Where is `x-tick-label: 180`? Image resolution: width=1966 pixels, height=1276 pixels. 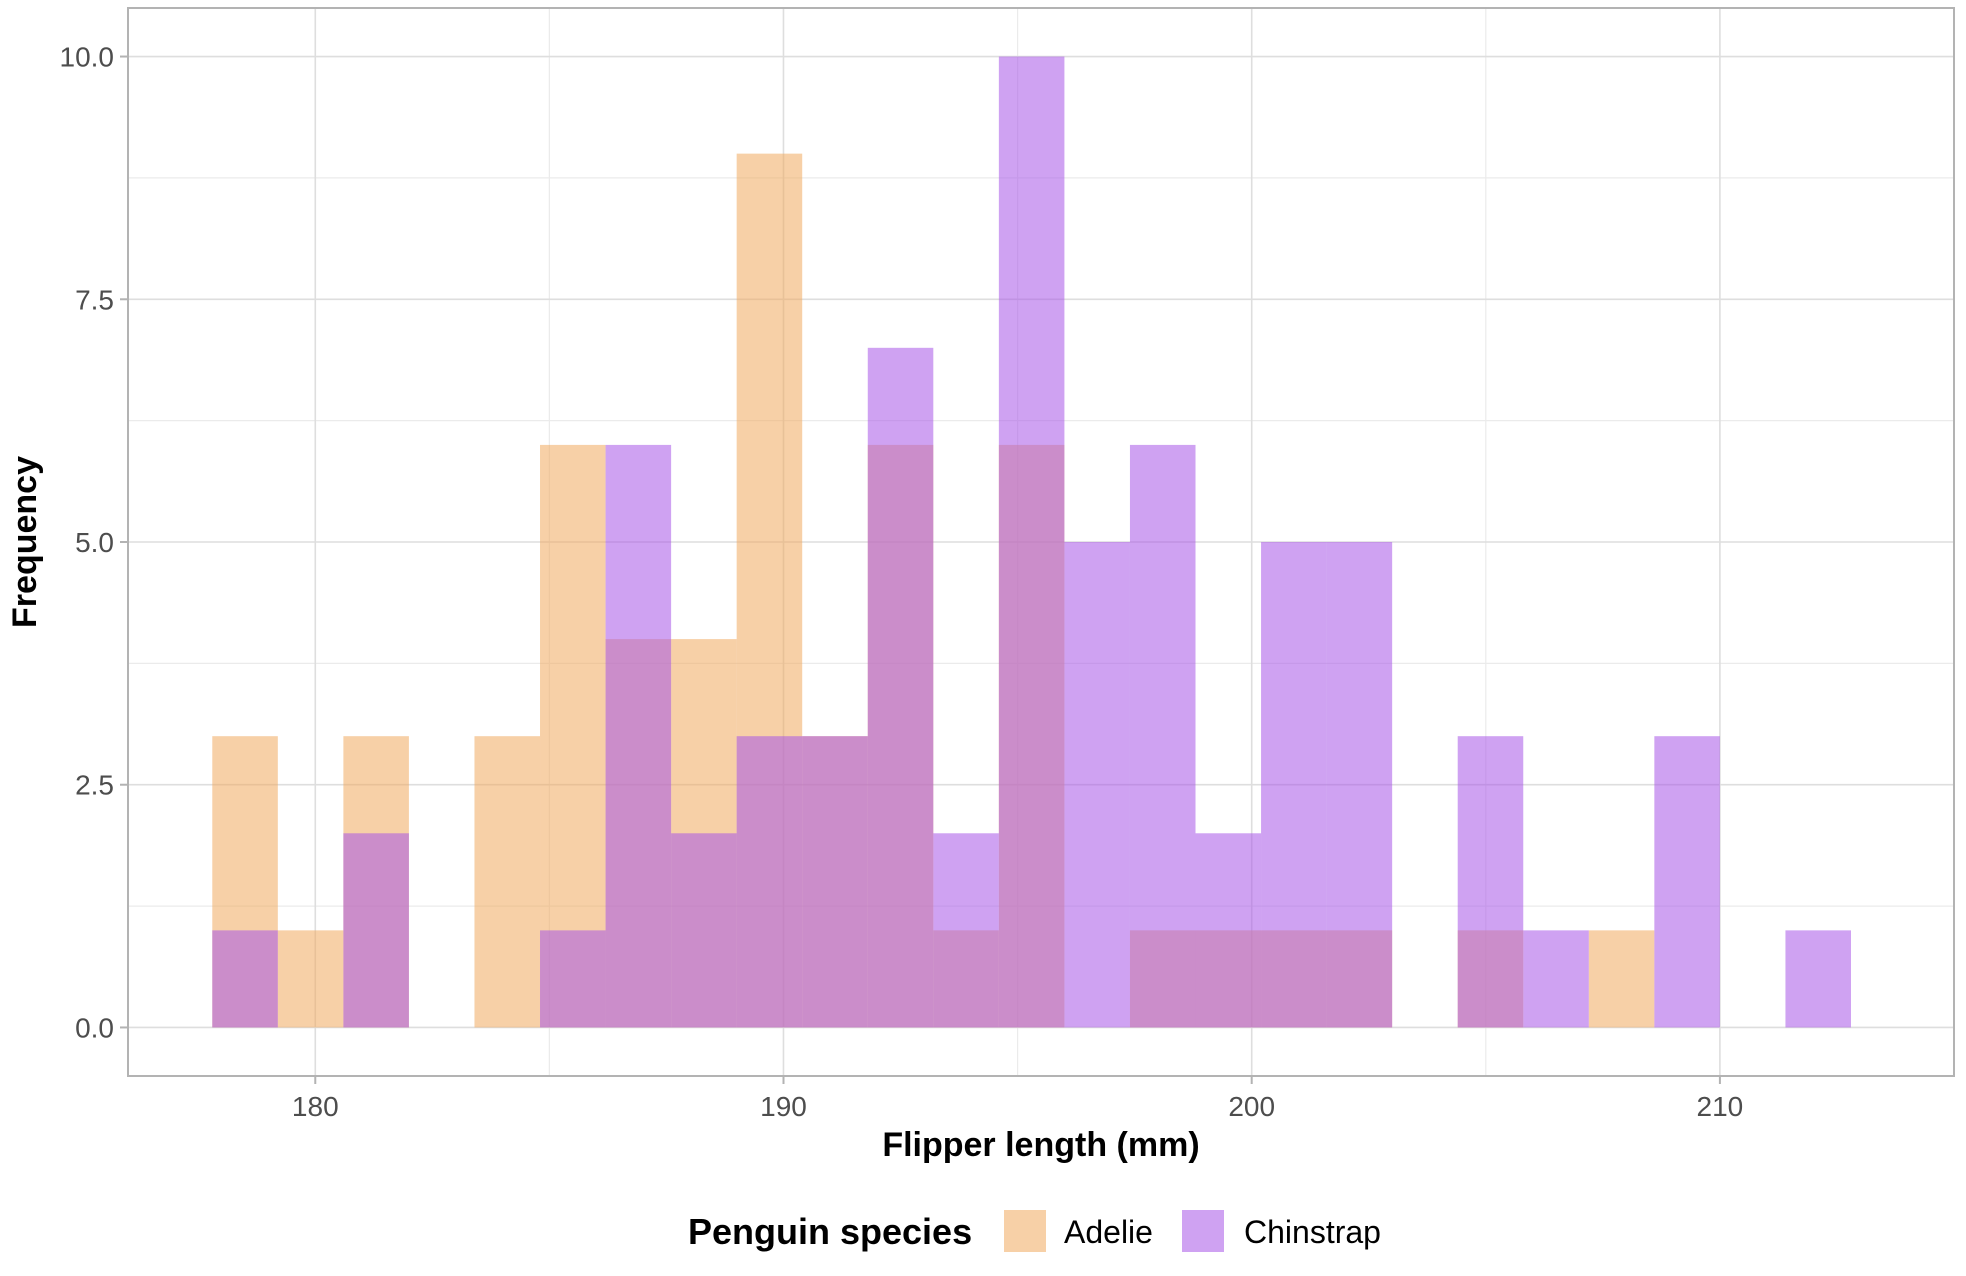 x-tick-label: 180 is located at coordinates (315, 1106).